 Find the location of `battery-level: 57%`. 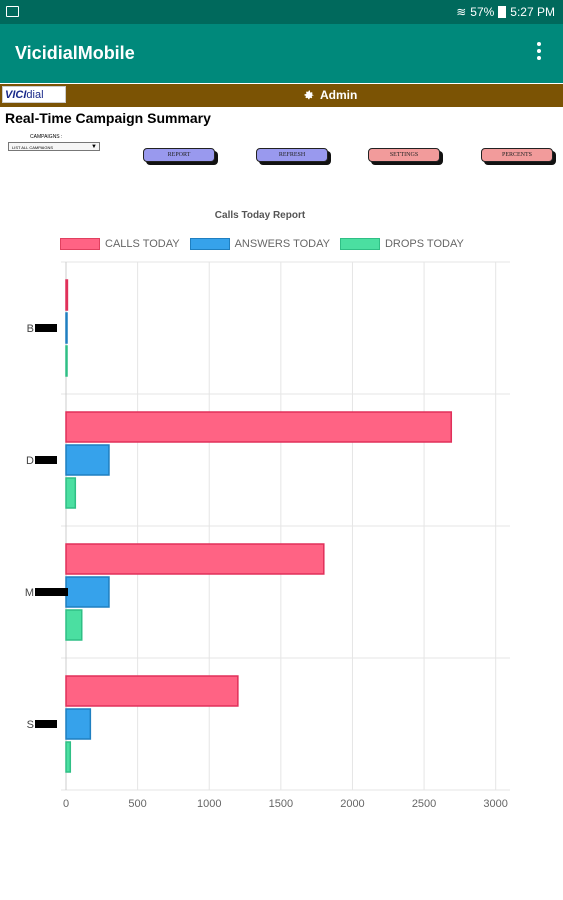

battery-level: 57% is located at coordinates (482, 12).